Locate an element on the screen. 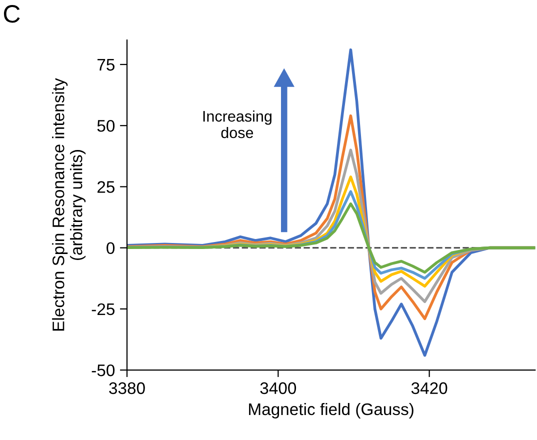  chart-title: C is located at coordinates (12, 14).